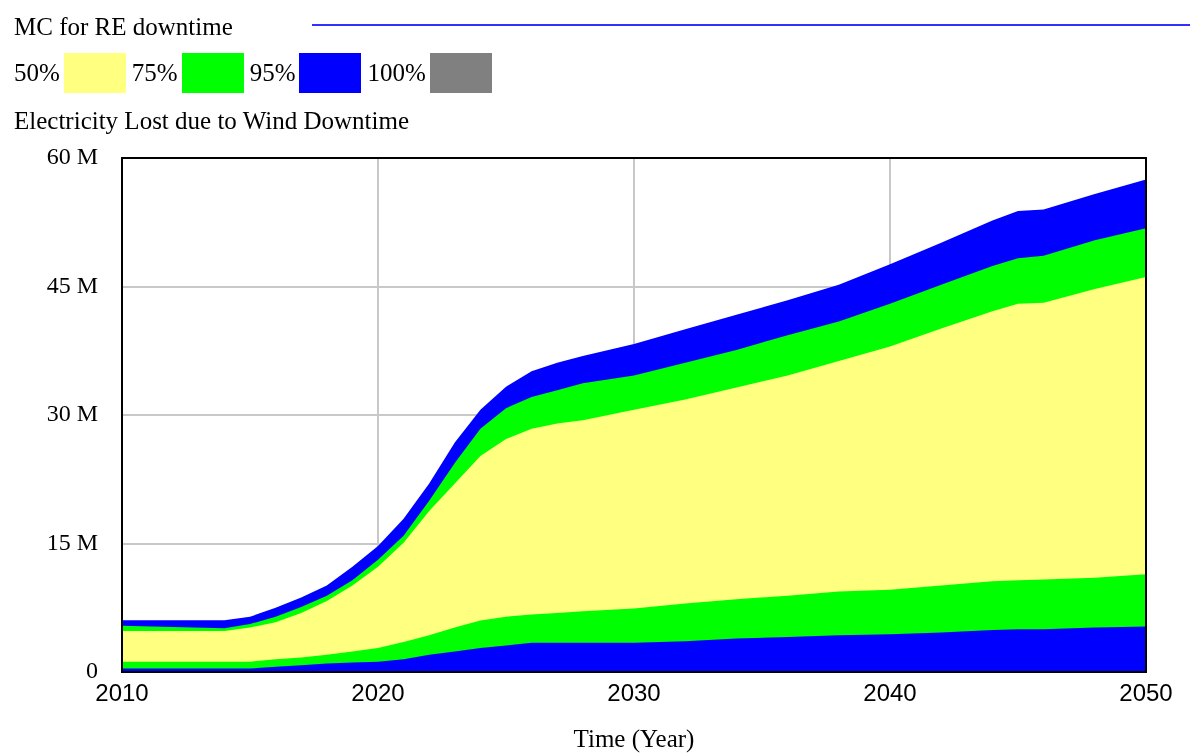 The image size is (1190, 756). Describe the element at coordinates (72, 541) in the screenshot. I see `y-tick-label: 15 M` at that location.